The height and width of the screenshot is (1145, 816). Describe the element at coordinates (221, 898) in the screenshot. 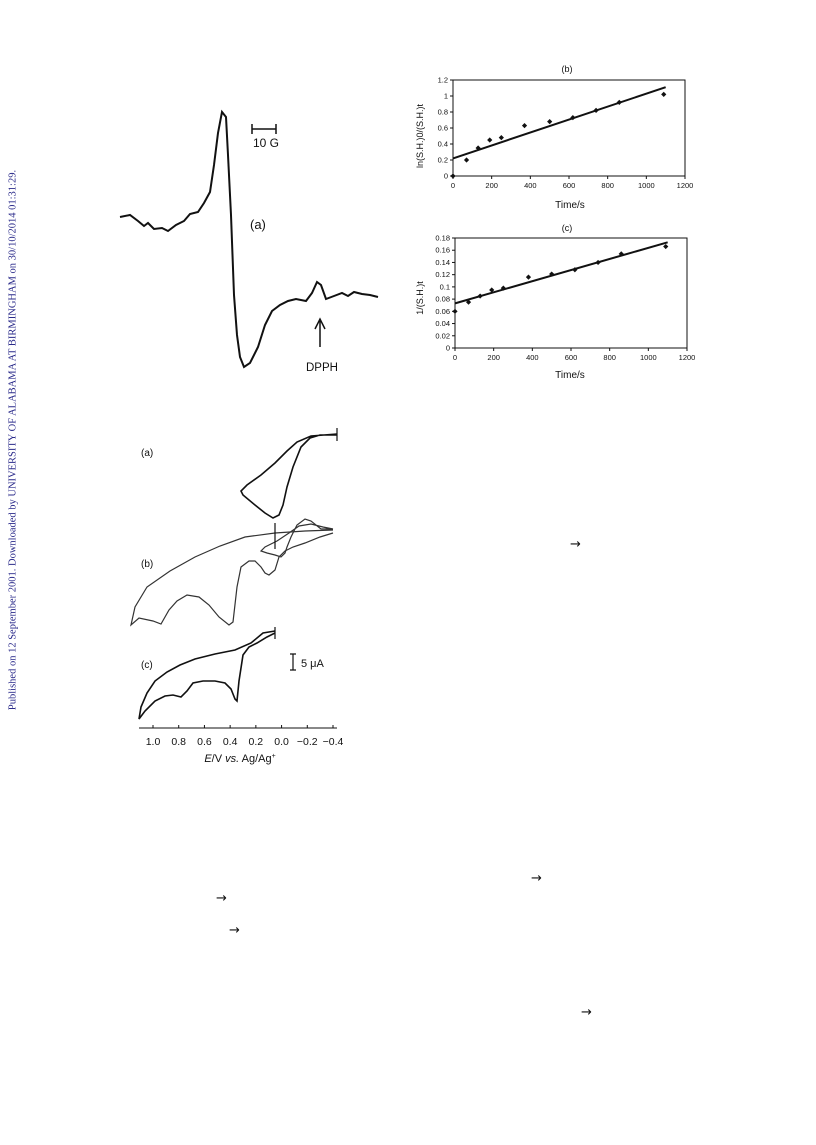

I see `reaction-arrow-3: →` at that location.